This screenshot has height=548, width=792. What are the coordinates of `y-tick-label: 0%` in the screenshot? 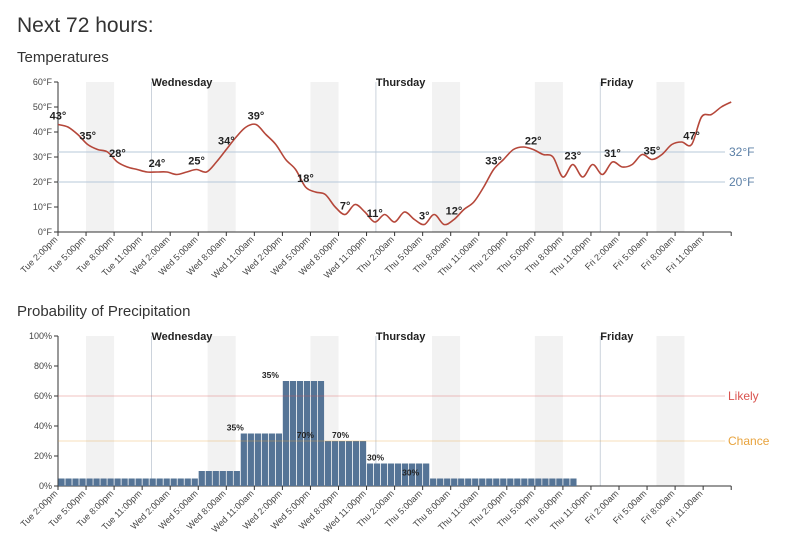 It's located at (45, 486).